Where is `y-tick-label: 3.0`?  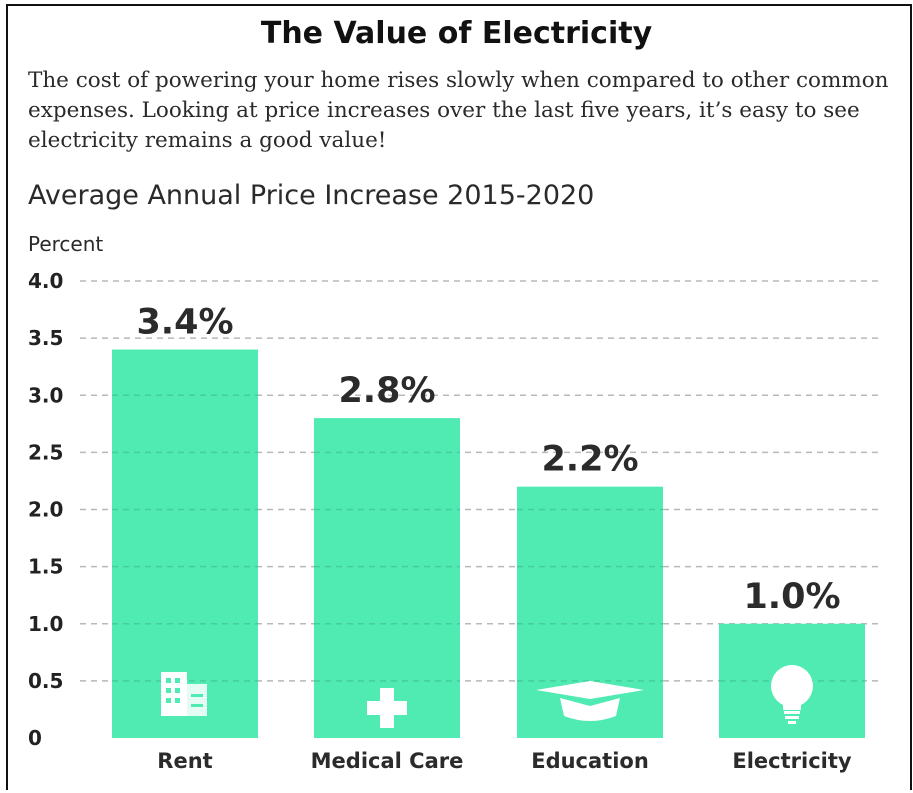
y-tick-label: 3.0 is located at coordinates (45, 395).